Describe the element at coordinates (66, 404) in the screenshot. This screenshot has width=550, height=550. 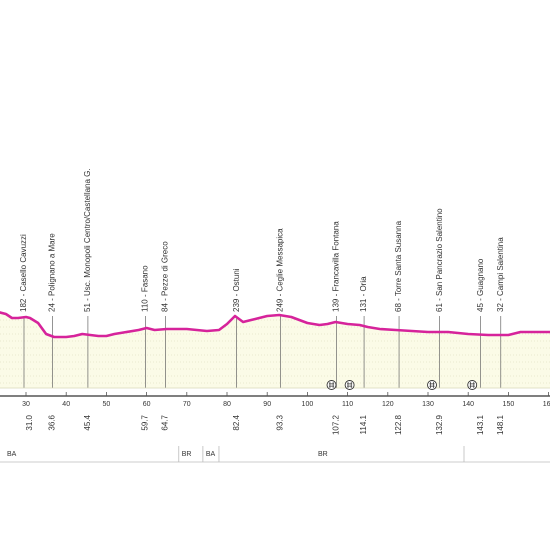
I see `x-tick-label: 40` at that location.